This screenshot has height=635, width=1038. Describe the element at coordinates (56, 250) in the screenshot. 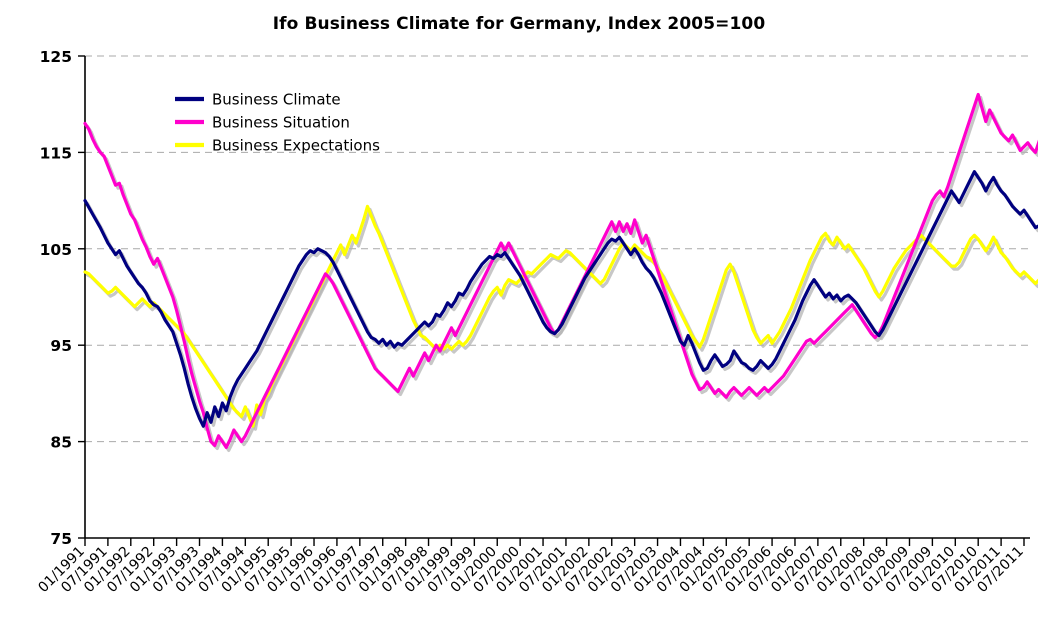

I see `y-tick-label: 105` at that location.